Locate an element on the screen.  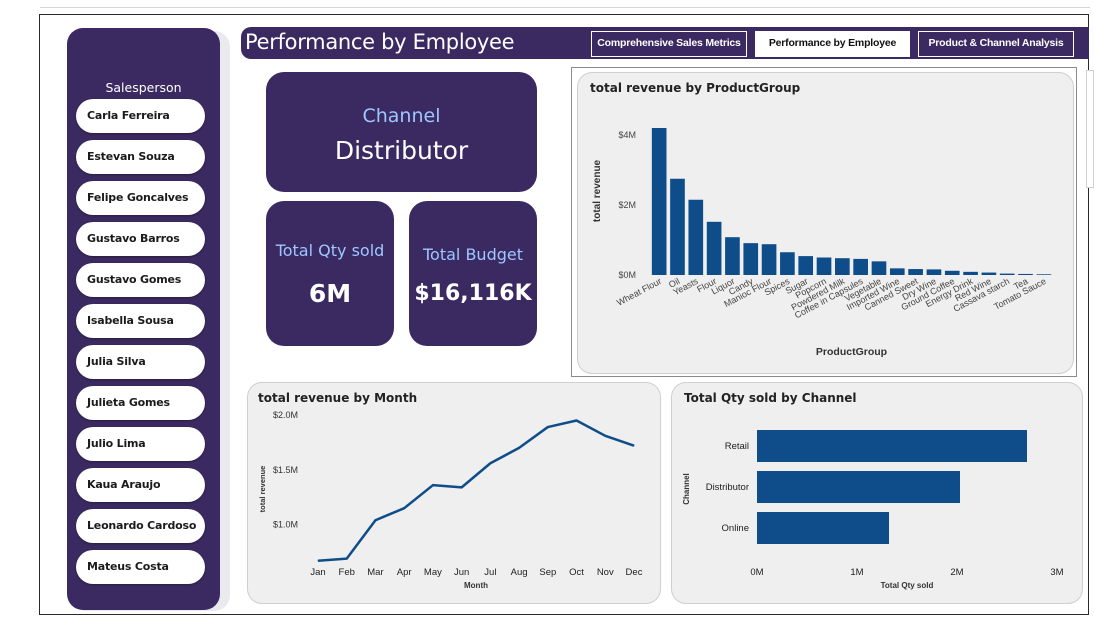
x-axis-title: Month is located at coordinates (476, 585).